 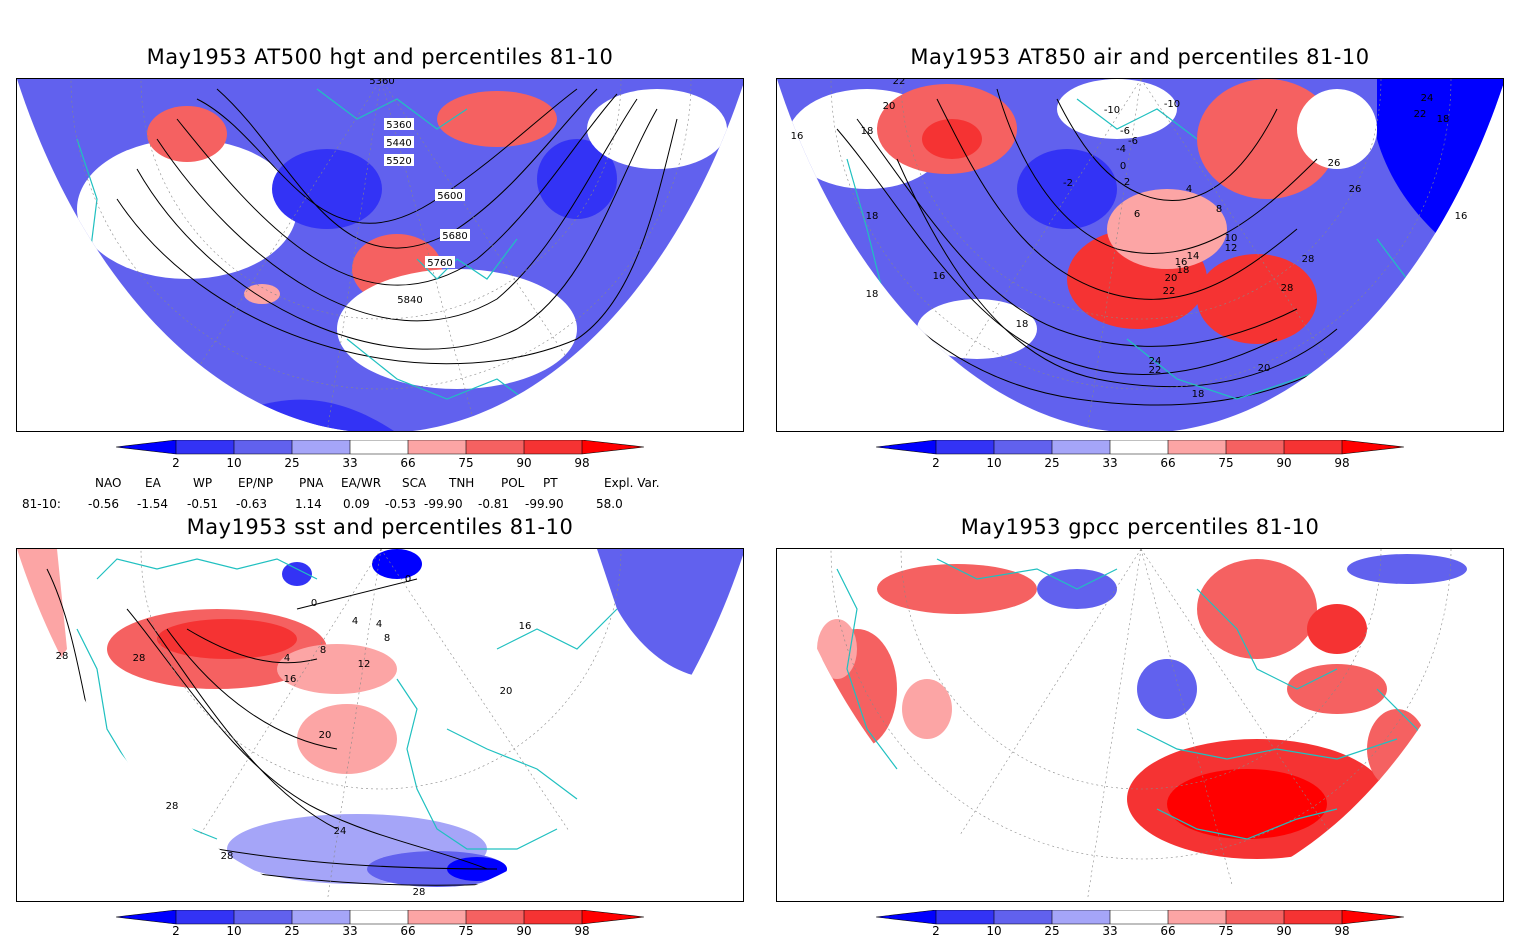 I want to click on index-header: WP, so click(x=203, y=483).